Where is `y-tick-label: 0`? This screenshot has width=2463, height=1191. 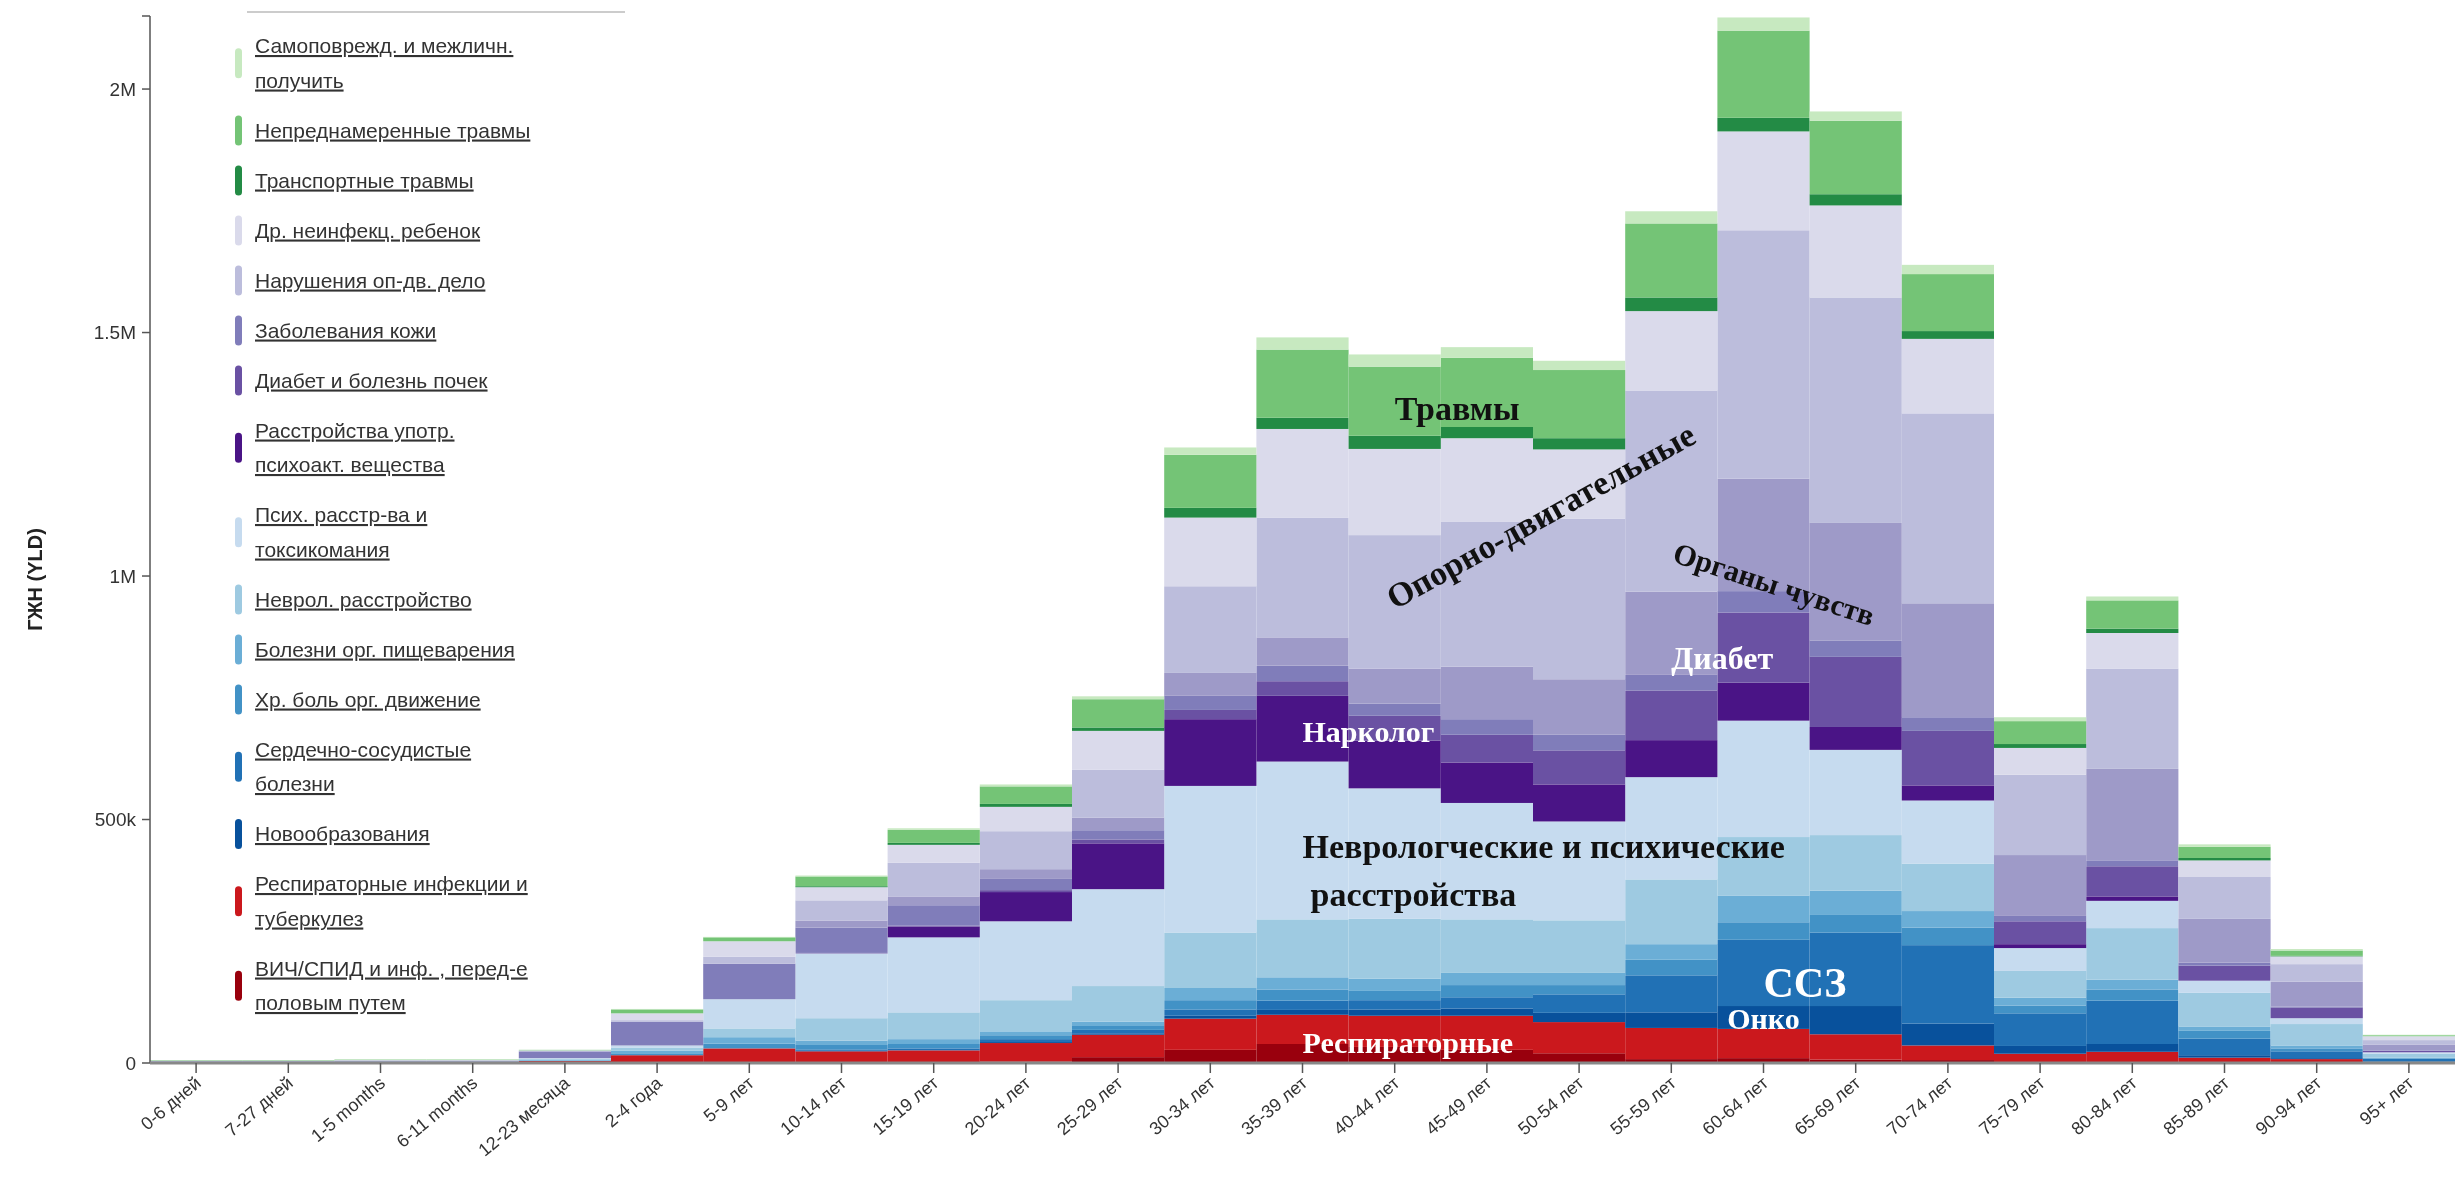 y-tick-label: 0 is located at coordinates (130, 1063).